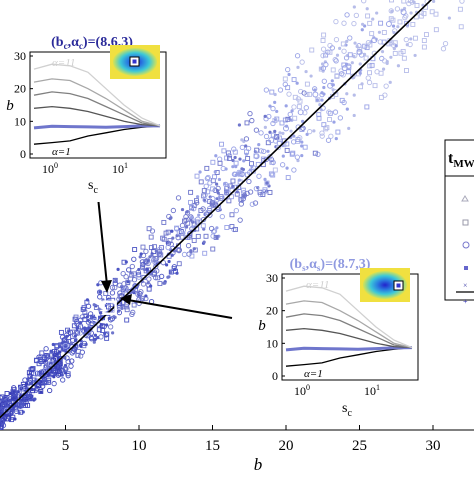  I want to click on arrow-from-inset1, so click(105, 245).